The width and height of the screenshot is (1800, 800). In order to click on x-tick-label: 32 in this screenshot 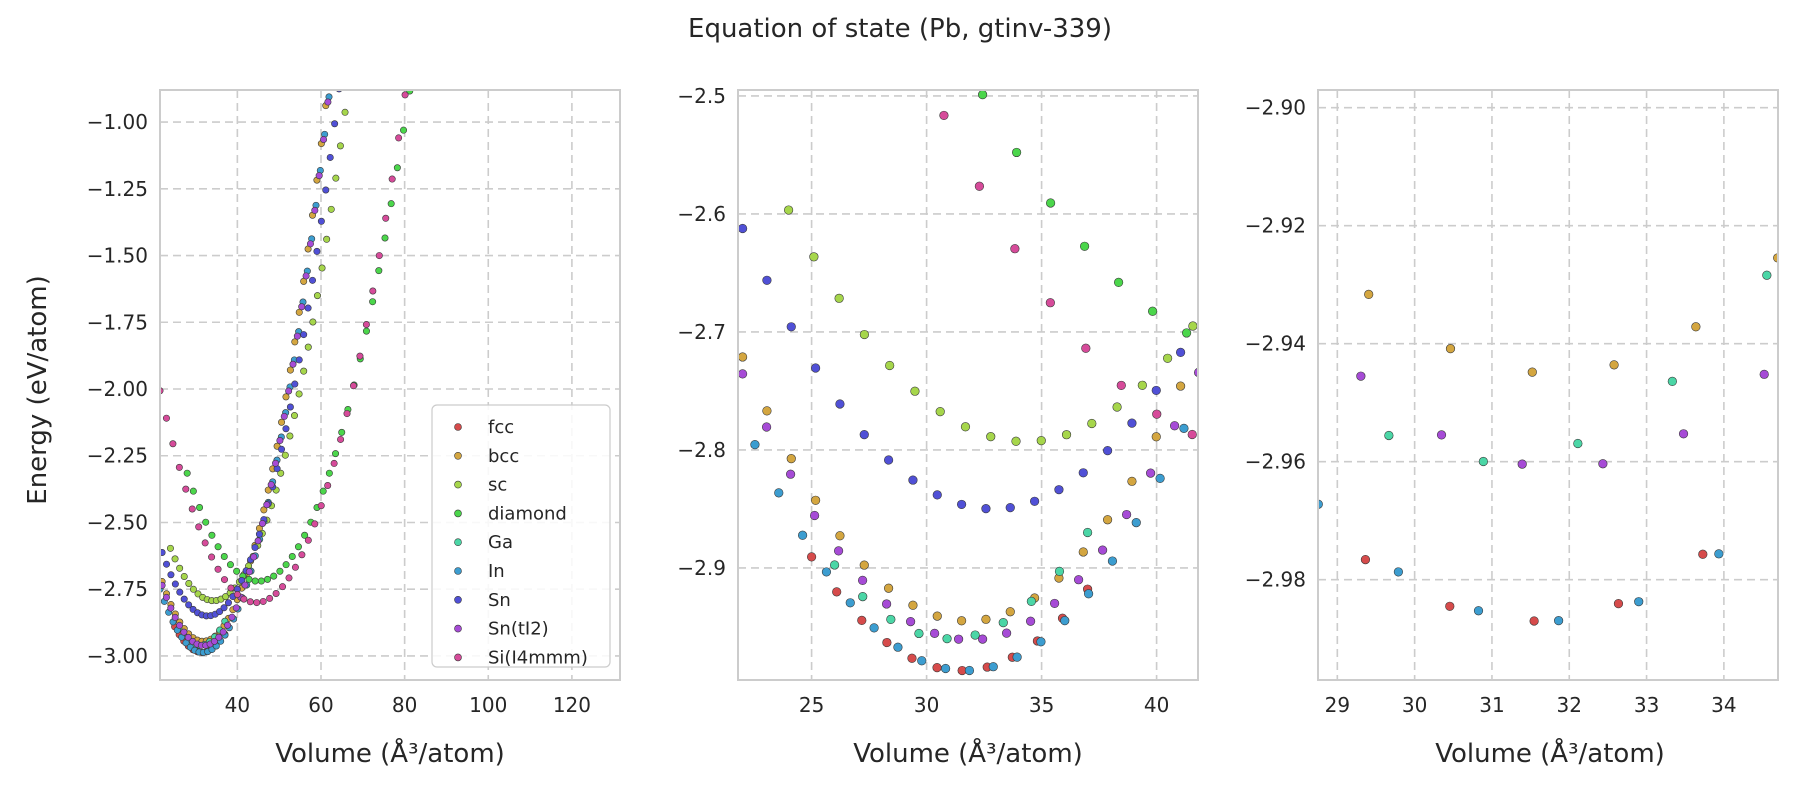, I will do `click(1569, 705)`.